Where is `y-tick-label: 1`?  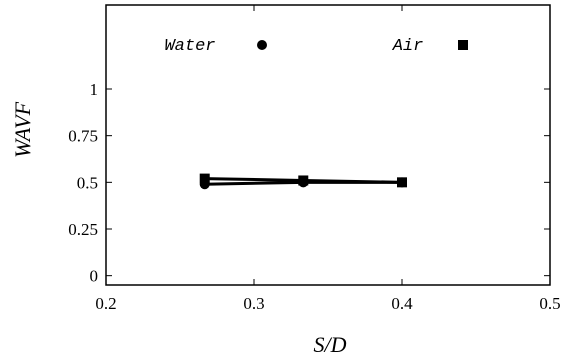 y-tick-label: 1 is located at coordinates (94, 89).